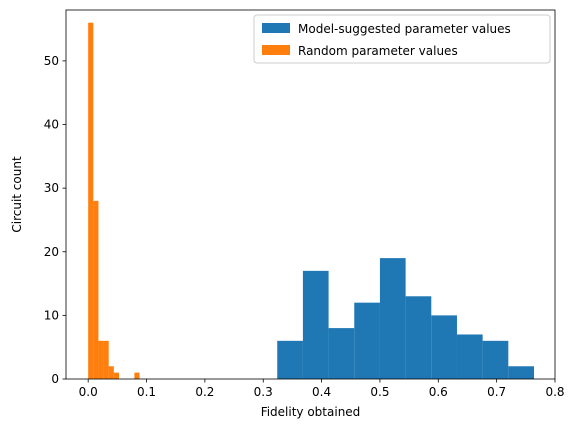  Describe the element at coordinates (276, 28) in the screenshot. I see `legend-swatch-model` at that location.